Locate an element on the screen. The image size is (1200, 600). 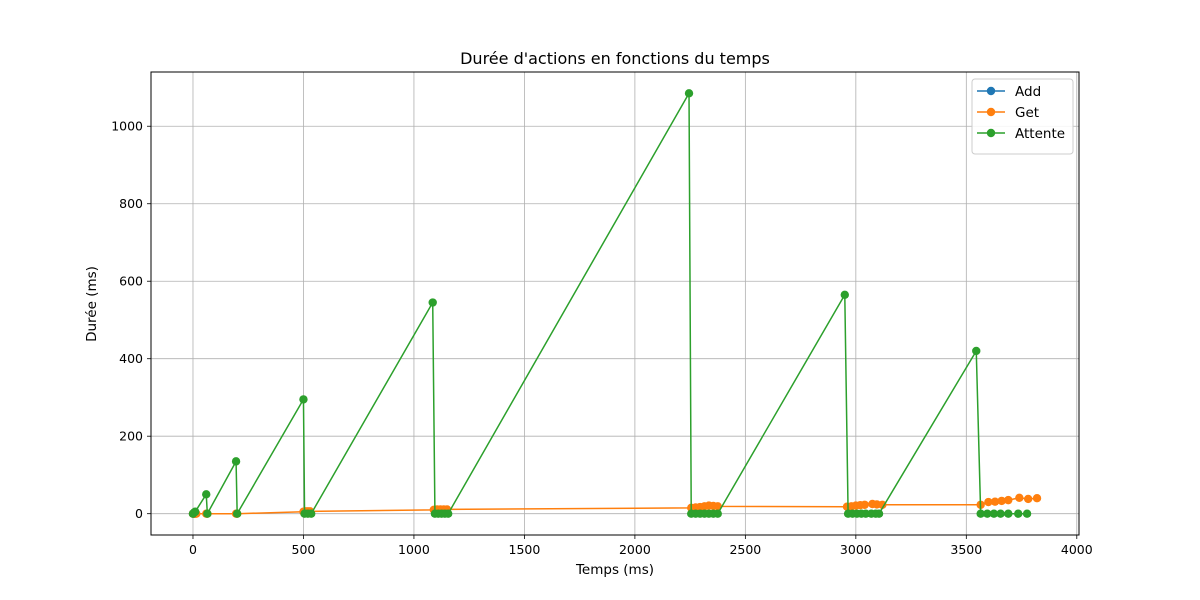
x-tick-label: 1500 is located at coordinates (525, 549).